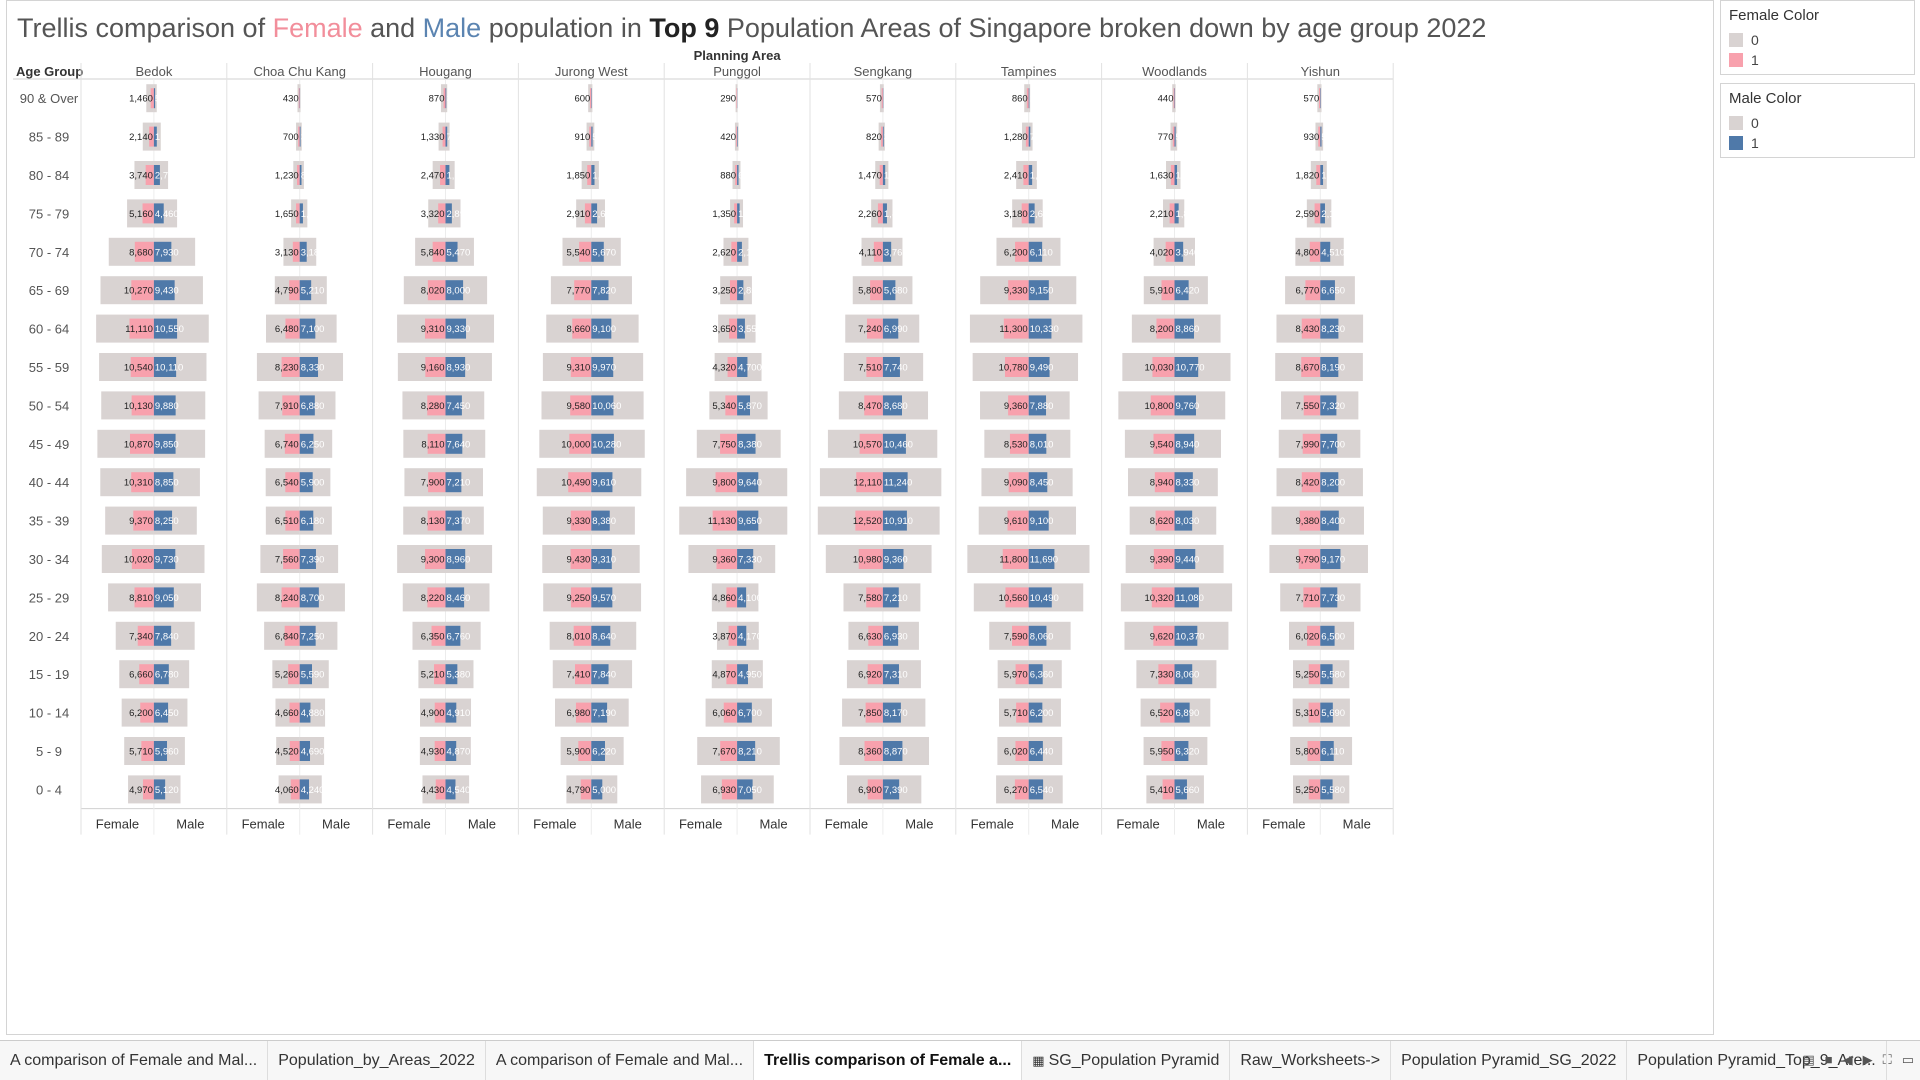  I want to click on label-female-tampines-55-59: 10,780, so click(1013, 368).